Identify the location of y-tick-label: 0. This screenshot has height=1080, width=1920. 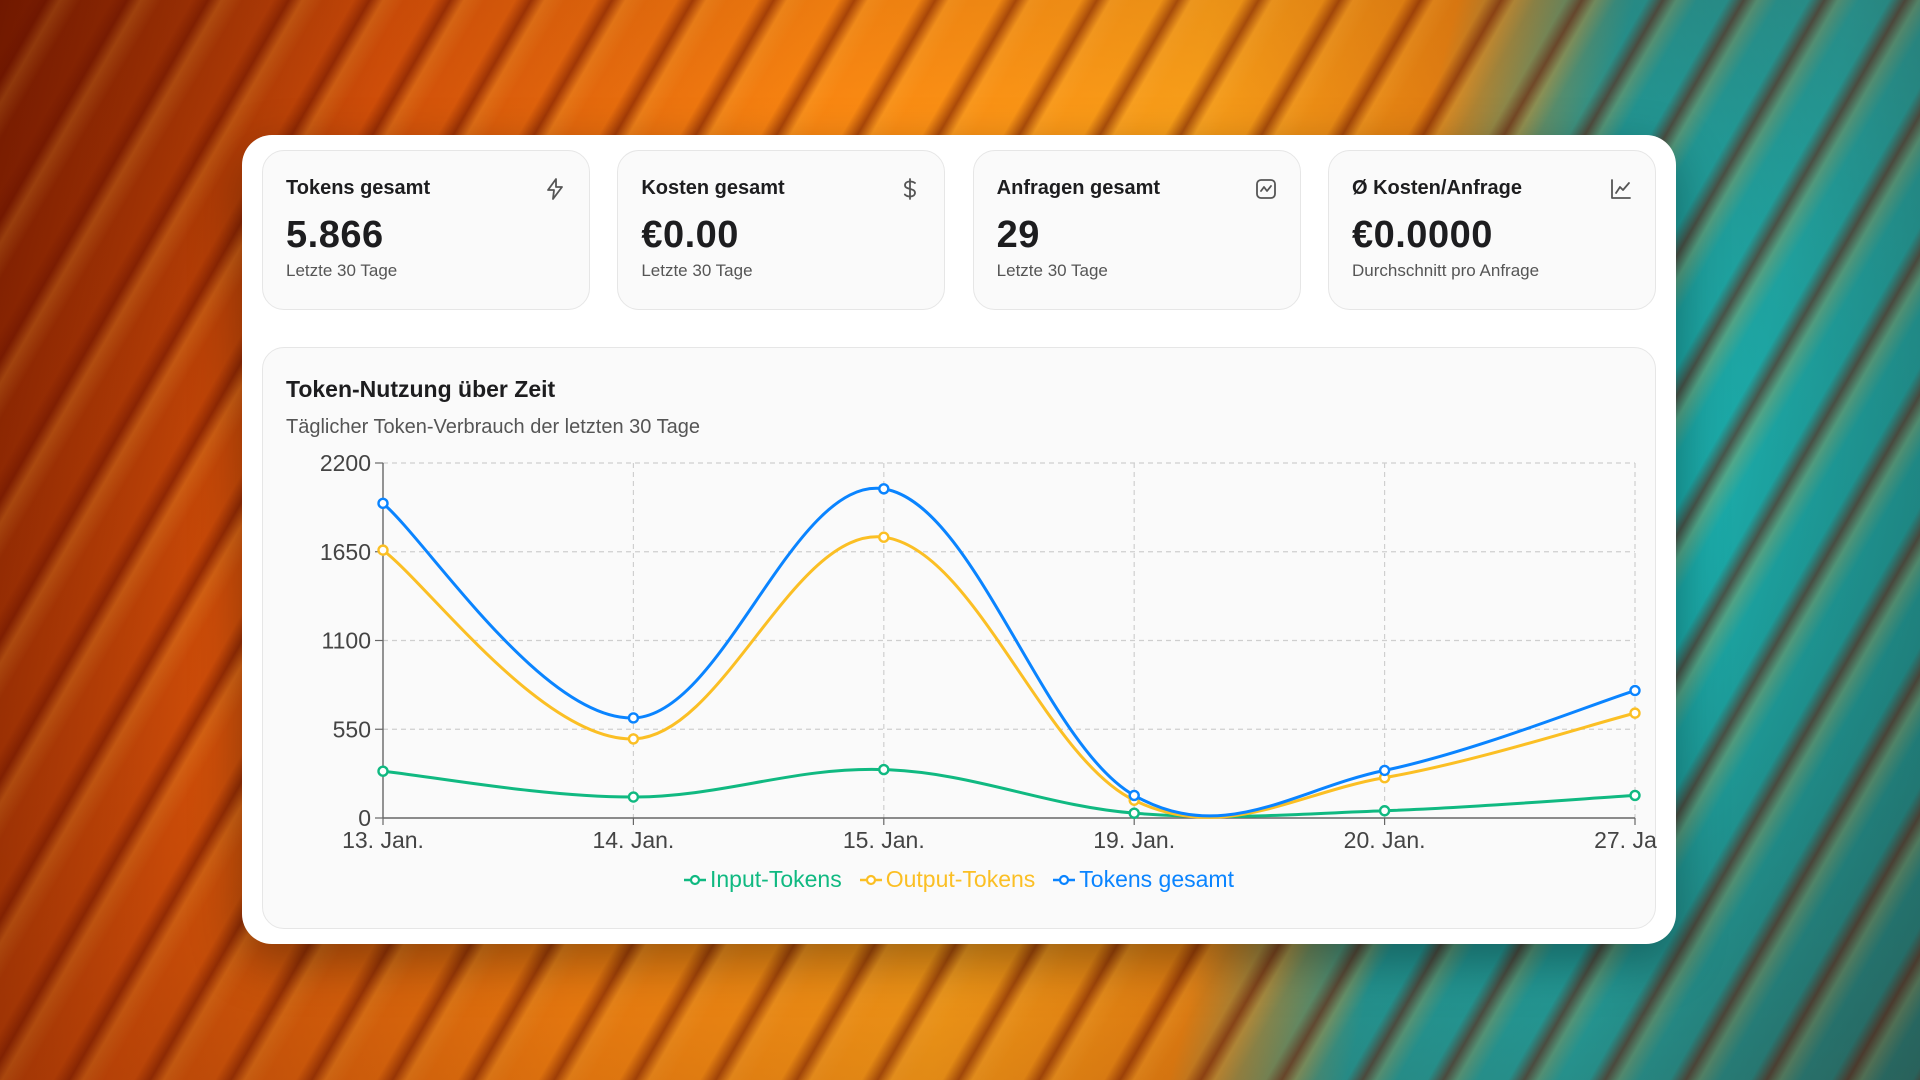
(364, 818).